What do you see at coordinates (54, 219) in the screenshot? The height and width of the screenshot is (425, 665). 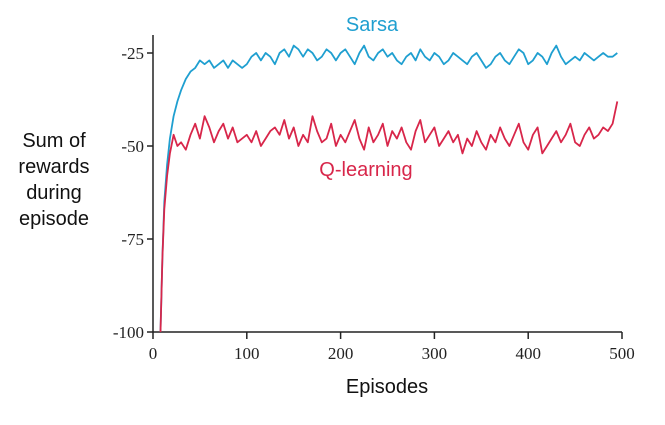 I see `y-axis-title-line-4: episode` at bounding box center [54, 219].